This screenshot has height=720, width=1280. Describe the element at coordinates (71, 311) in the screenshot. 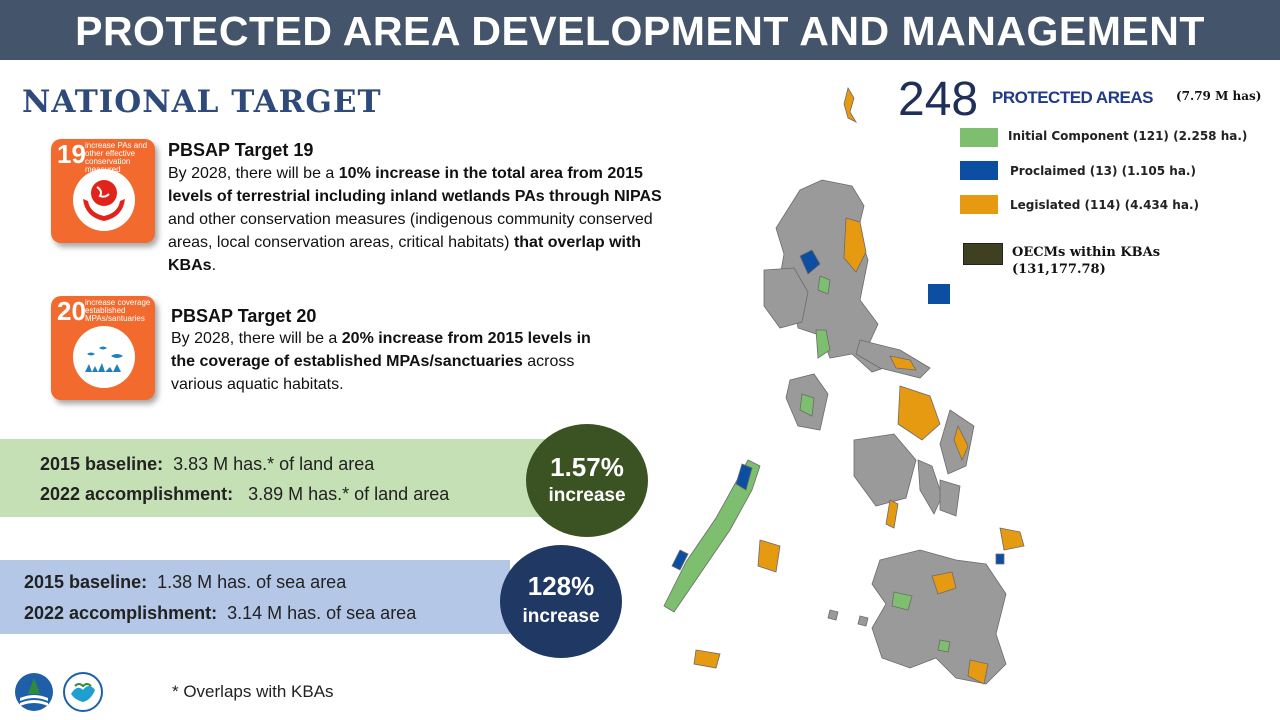

I see `sdg-number: 20` at that location.